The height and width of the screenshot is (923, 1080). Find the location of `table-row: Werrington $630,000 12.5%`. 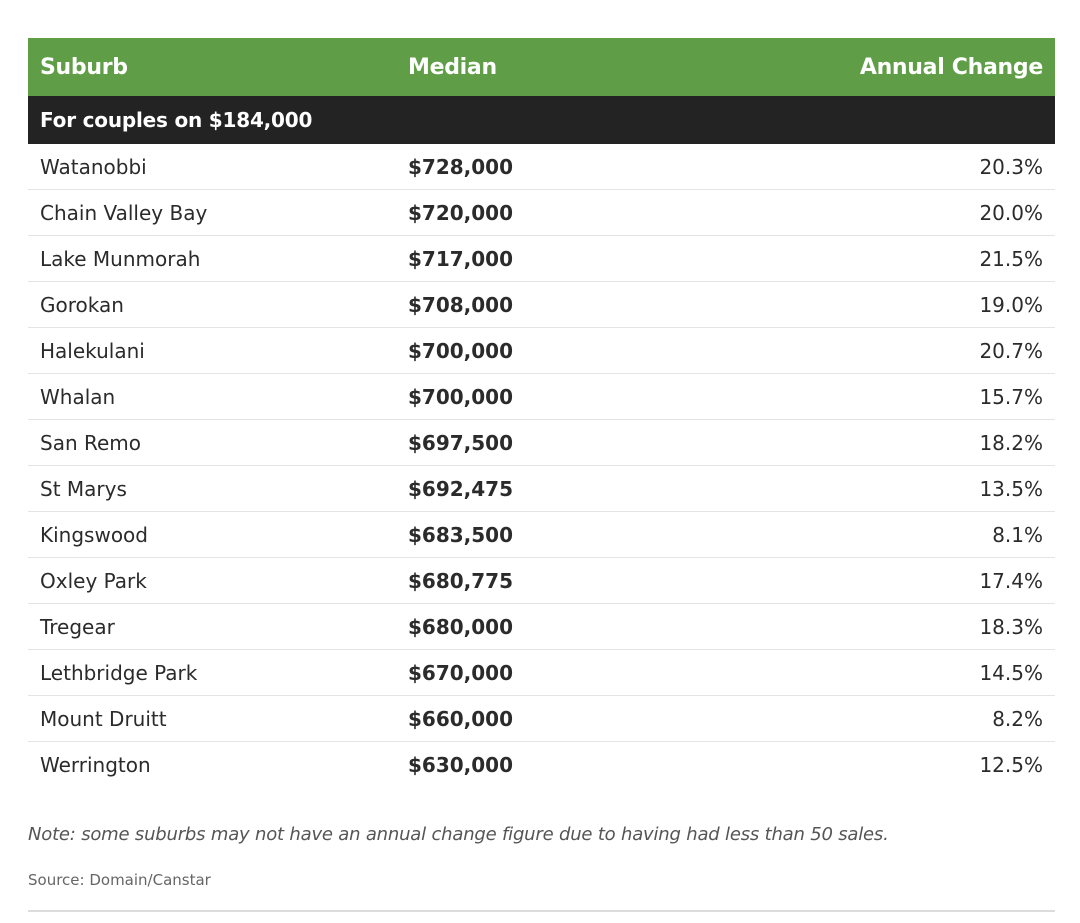

table-row: Werrington $630,000 12.5% is located at coordinates (541, 765).